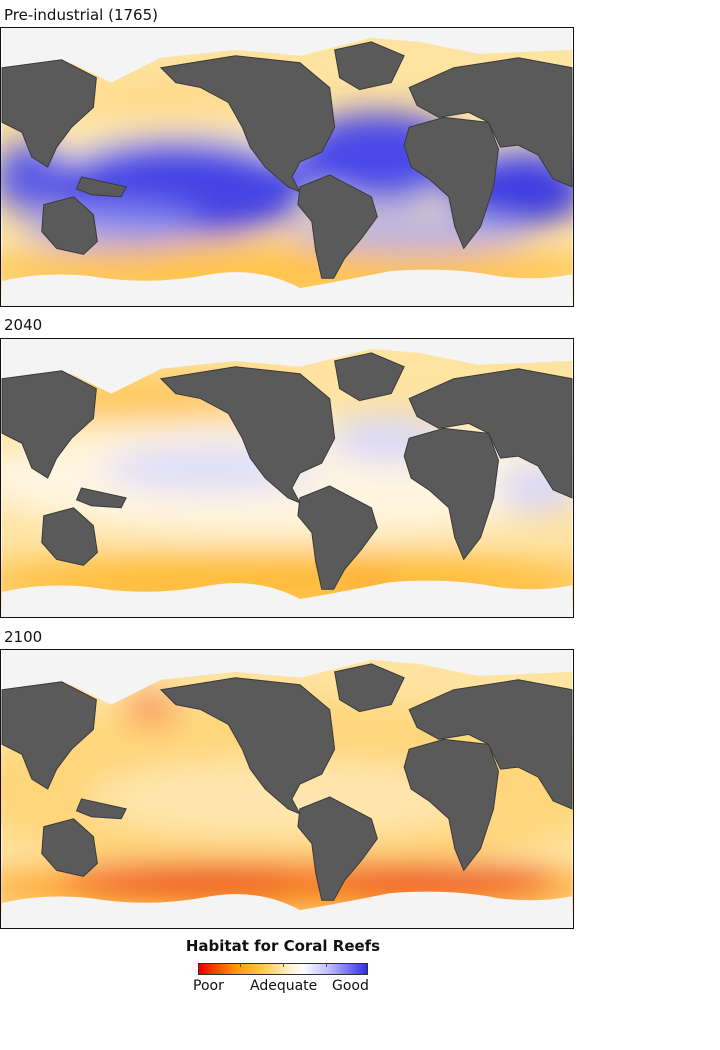 The width and height of the screenshot is (720, 1050). Describe the element at coordinates (81, 15) in the screenshot. I see `panel-label-preindustrial: Pre-industrial (1765)` at that location.